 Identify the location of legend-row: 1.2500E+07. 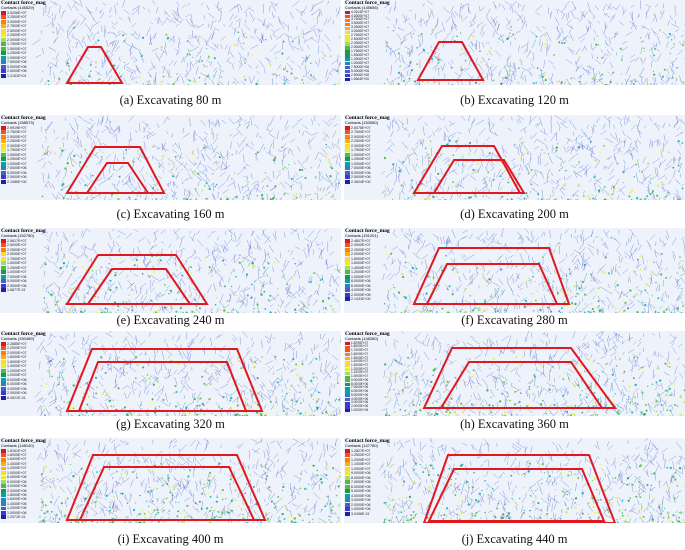
(24, 268).